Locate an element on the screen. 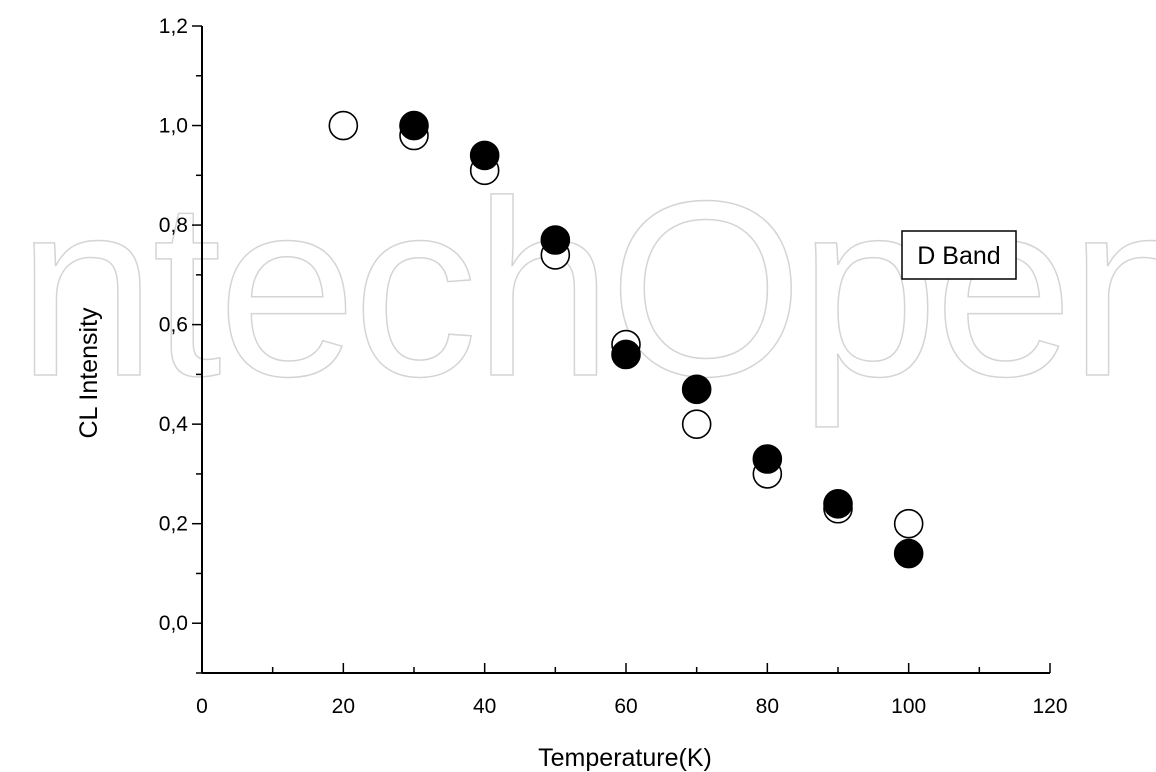 The image size is (1156, 772). y-tick-label: 0,2 is located at coordinates (173, 524).